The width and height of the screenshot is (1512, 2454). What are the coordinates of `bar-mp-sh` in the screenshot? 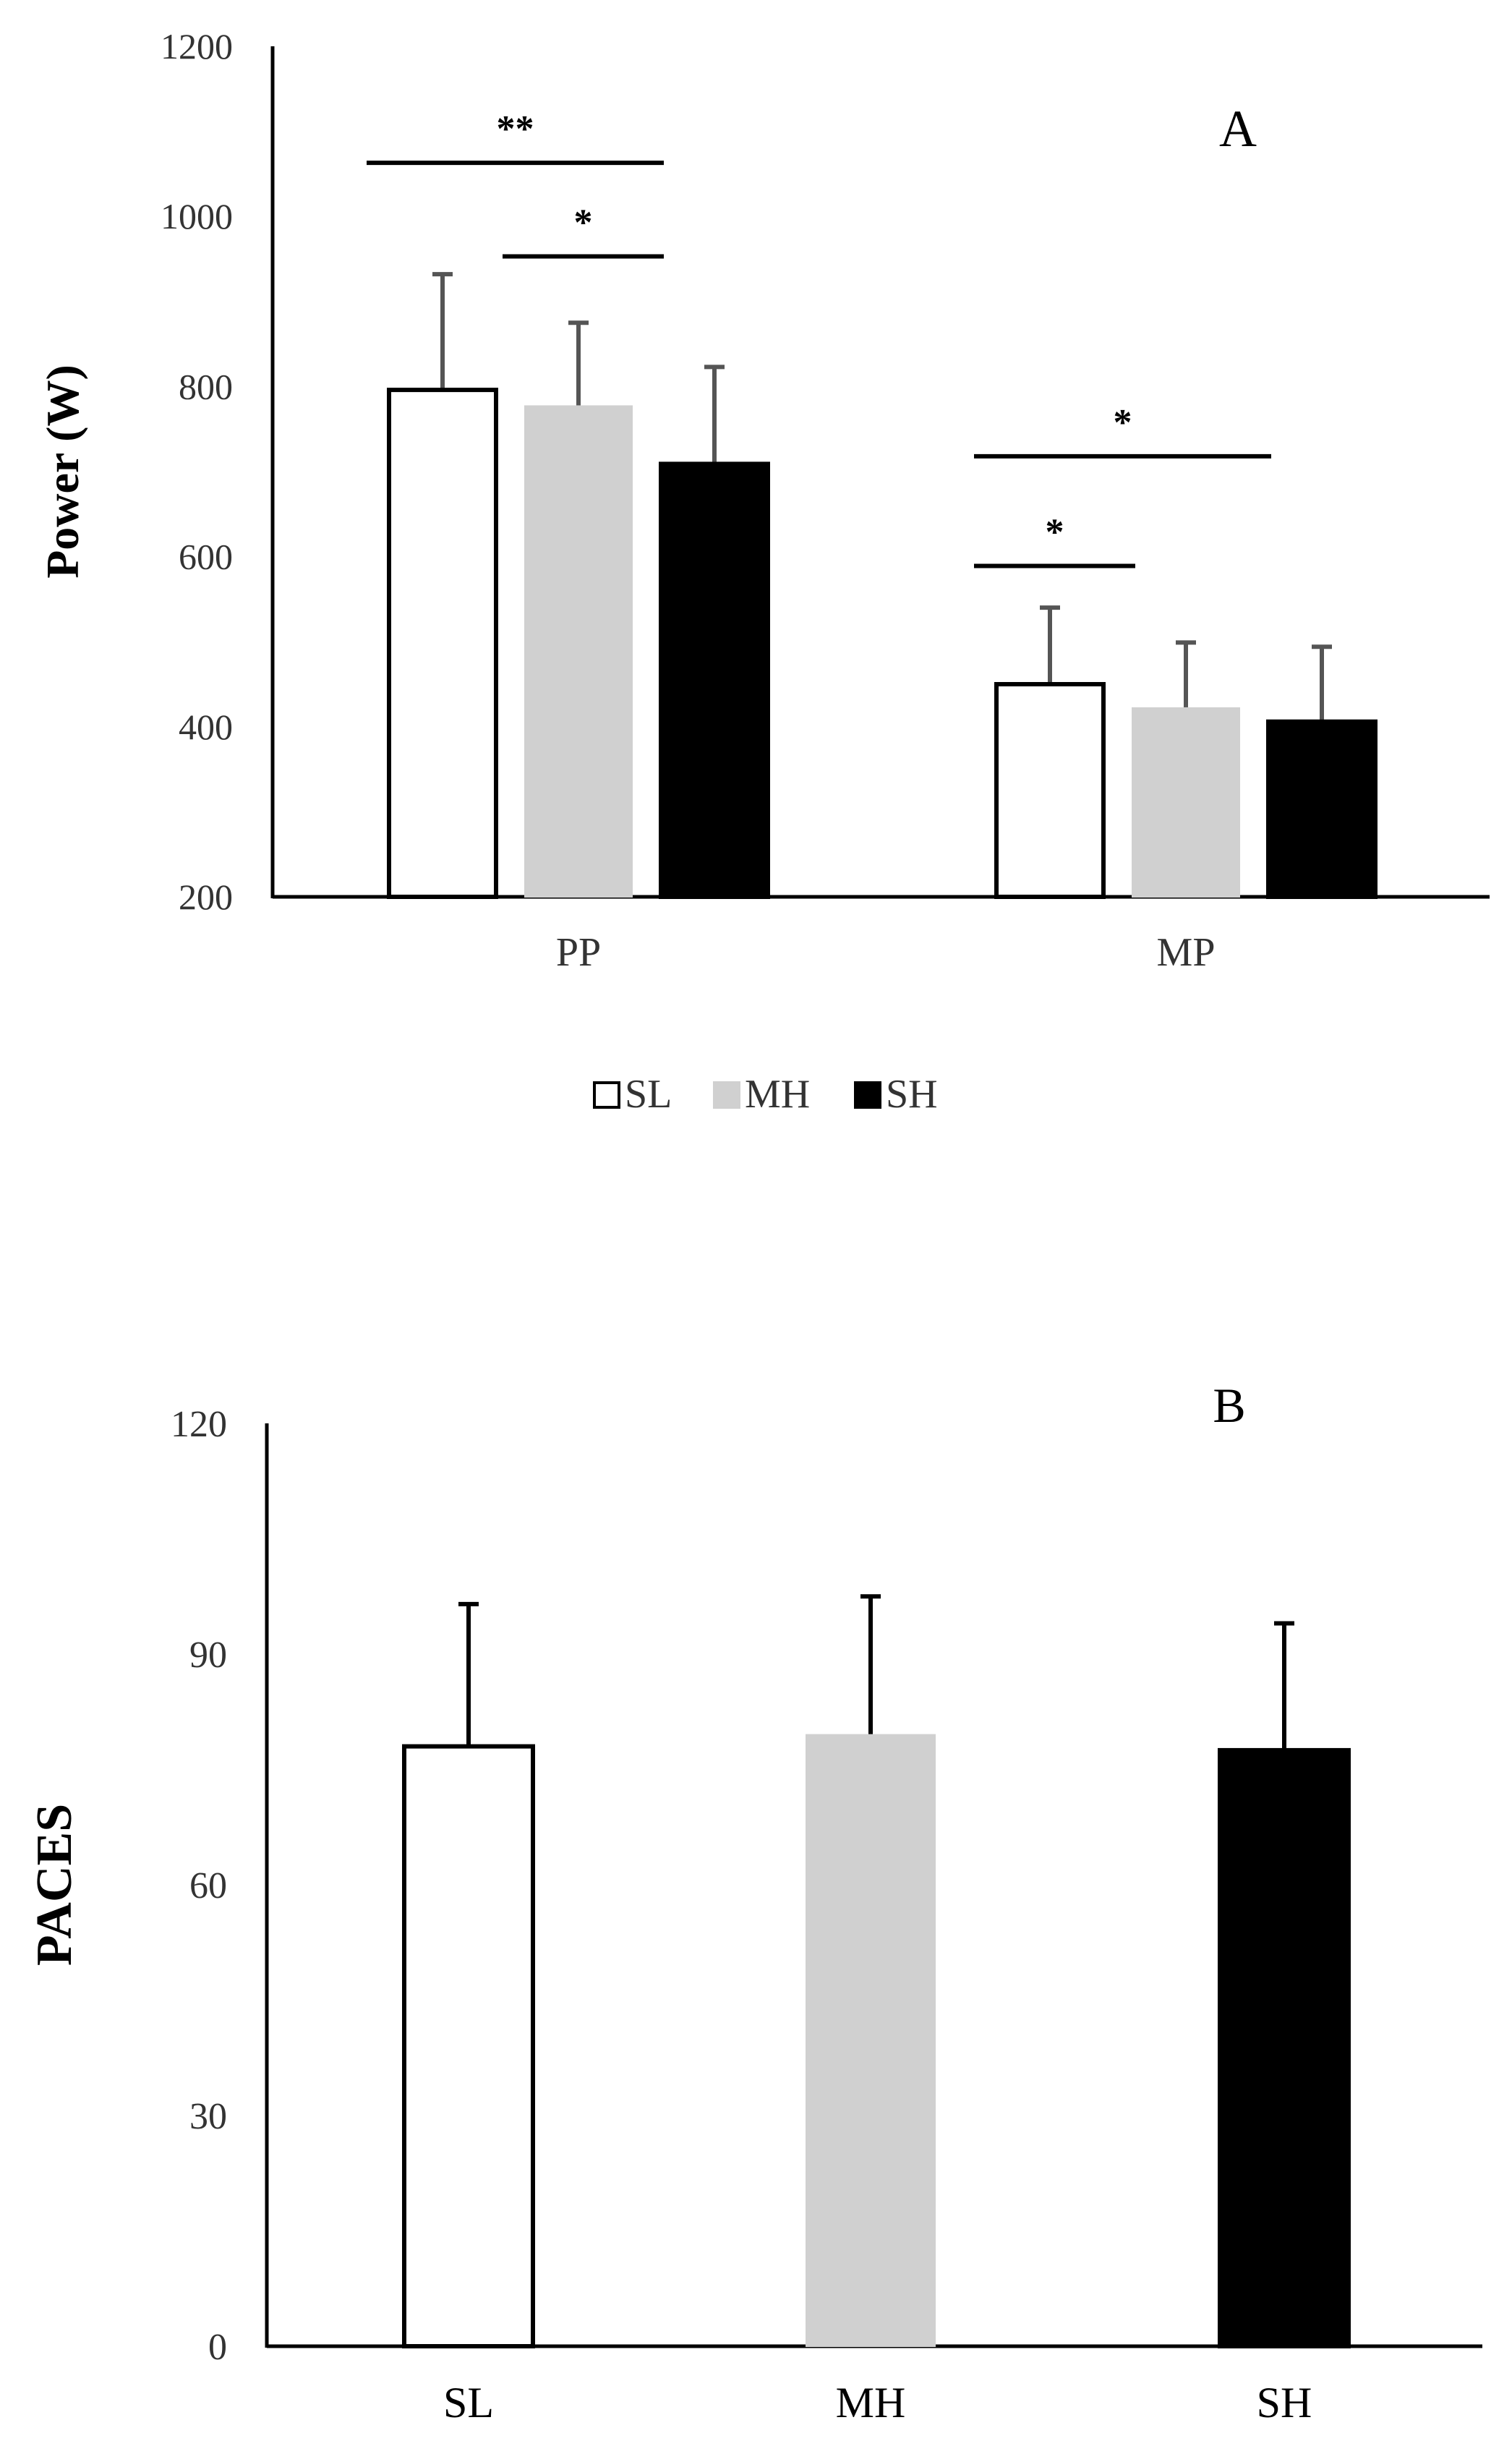 It's located at (1322, 809).